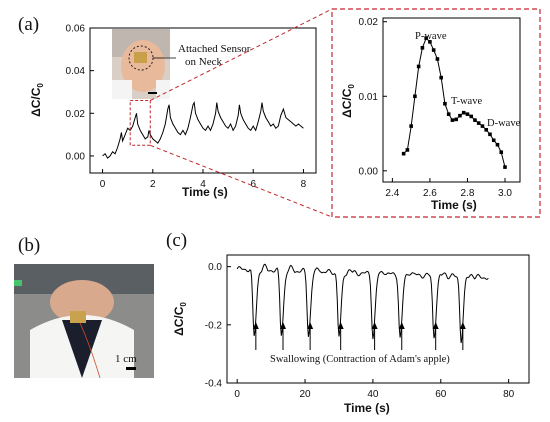 The image size is (550, 422). What do you see at coordinates (28, 24) in the screenshot?
I see `panel-a-label: (a)` at bounding box center [28, 24].